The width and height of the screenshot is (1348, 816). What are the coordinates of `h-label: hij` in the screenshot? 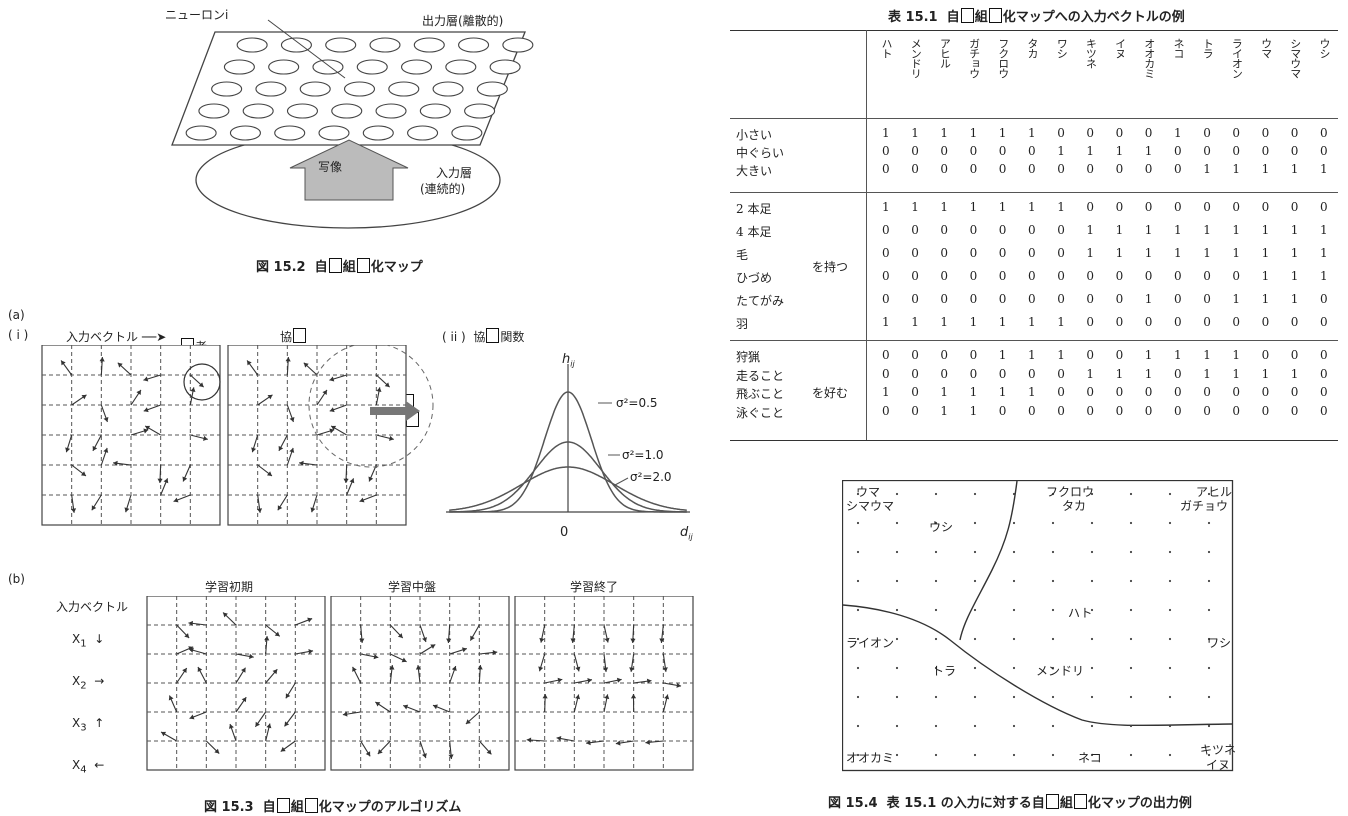 It's located at (568, 360).